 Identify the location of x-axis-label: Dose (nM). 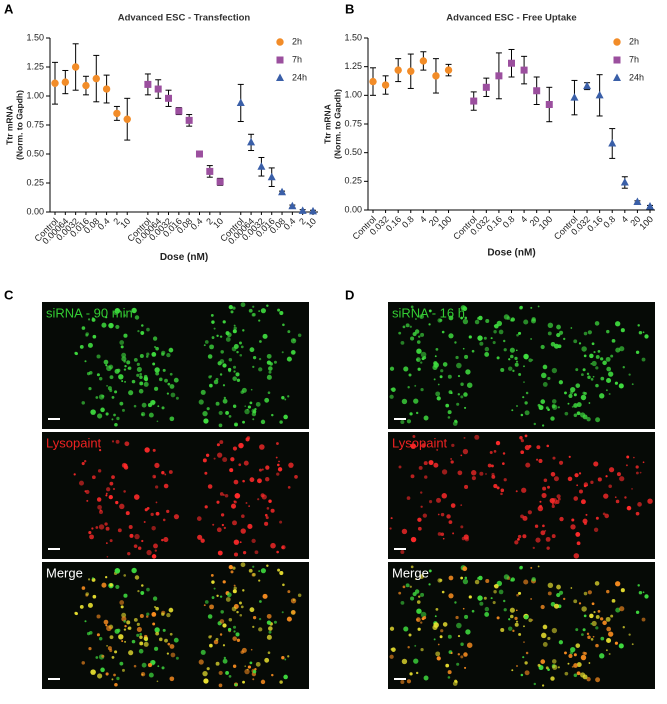
(184, 257).